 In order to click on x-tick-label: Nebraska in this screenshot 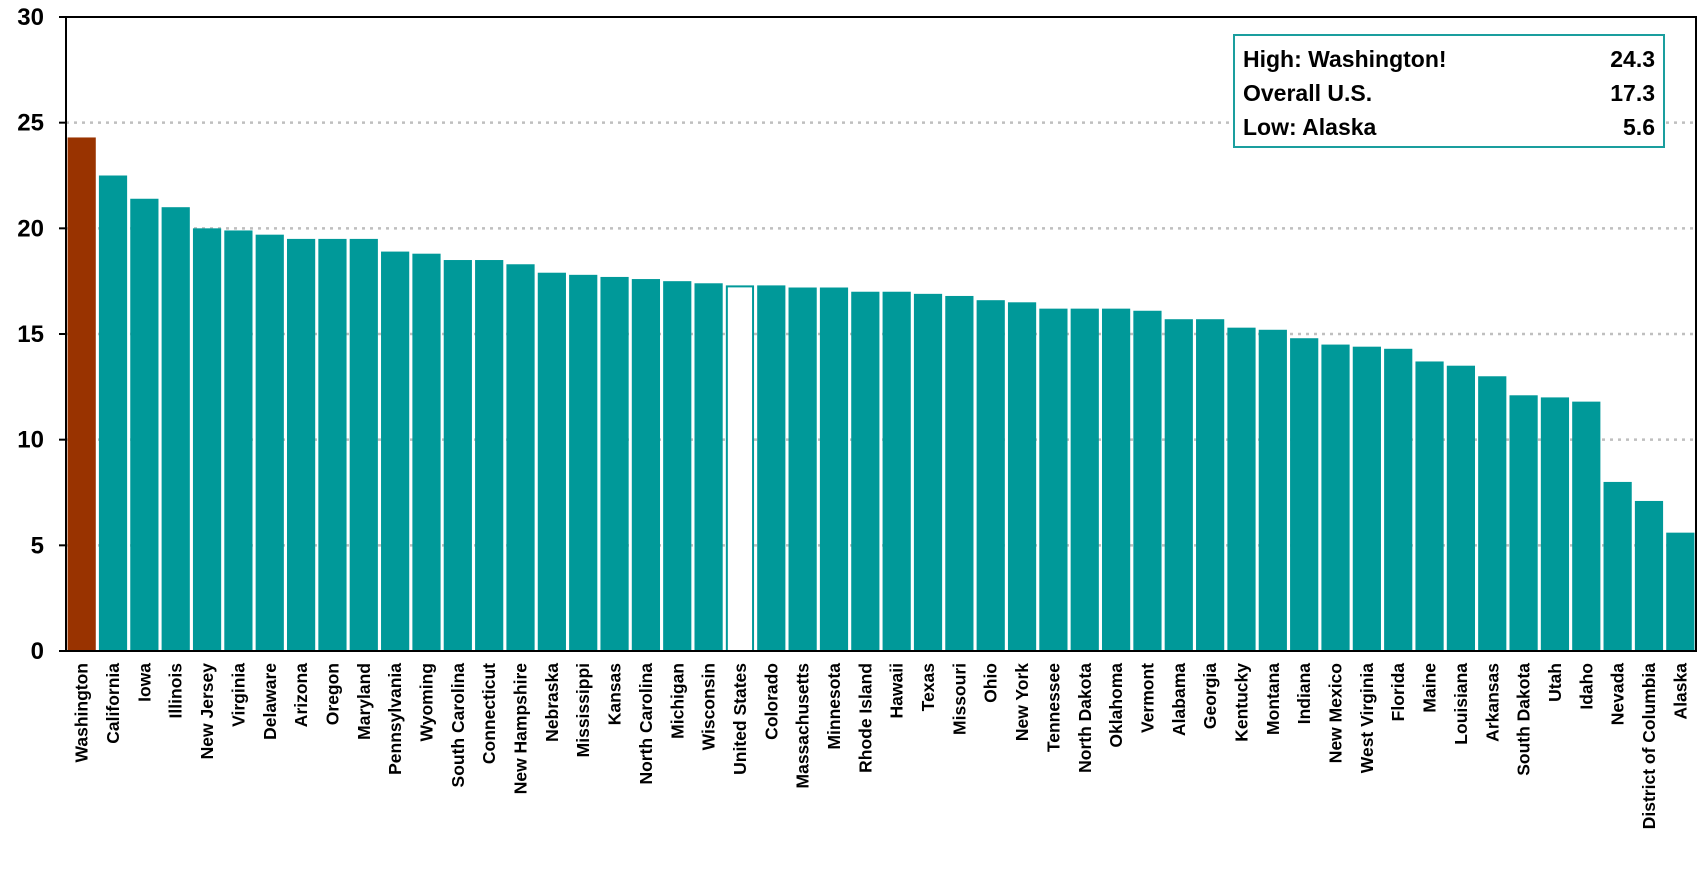, I will do `click(552, 702)`.